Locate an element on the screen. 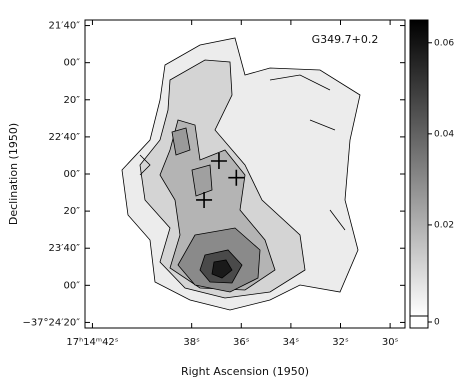 The image size is (463, 389). colorbar-tick-label: 0.04 is located at coordinates (444, 134).